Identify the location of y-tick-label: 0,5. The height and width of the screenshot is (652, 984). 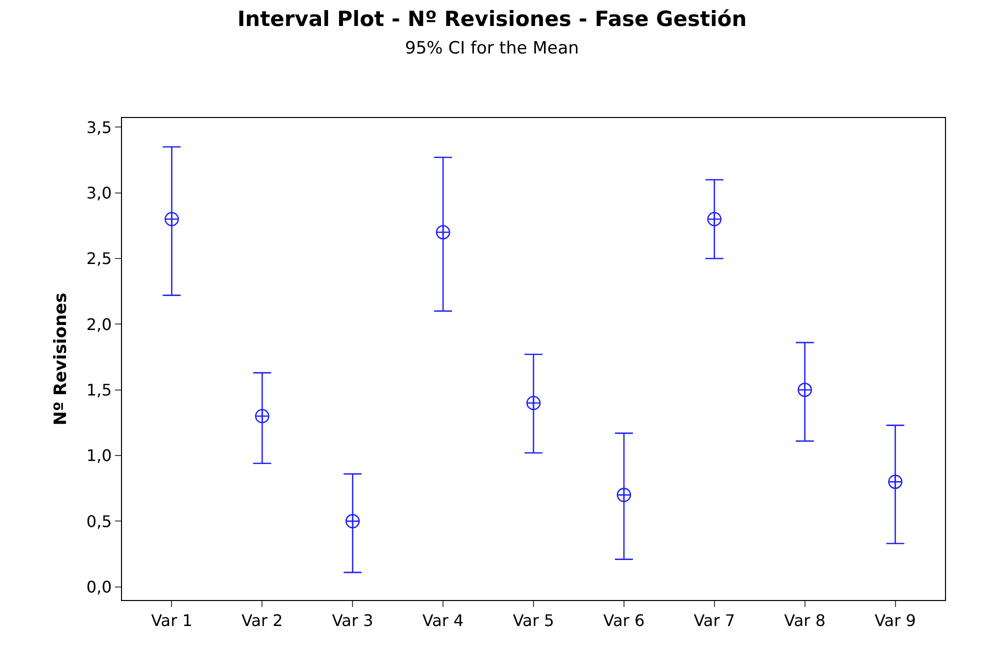
(99, 521).